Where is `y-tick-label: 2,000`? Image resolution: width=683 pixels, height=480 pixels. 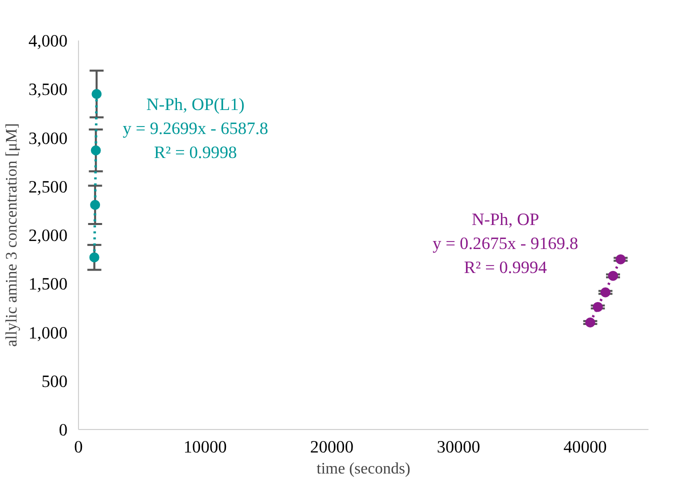 y-tick-label: 2,000 is located at coordinates (48, 235).